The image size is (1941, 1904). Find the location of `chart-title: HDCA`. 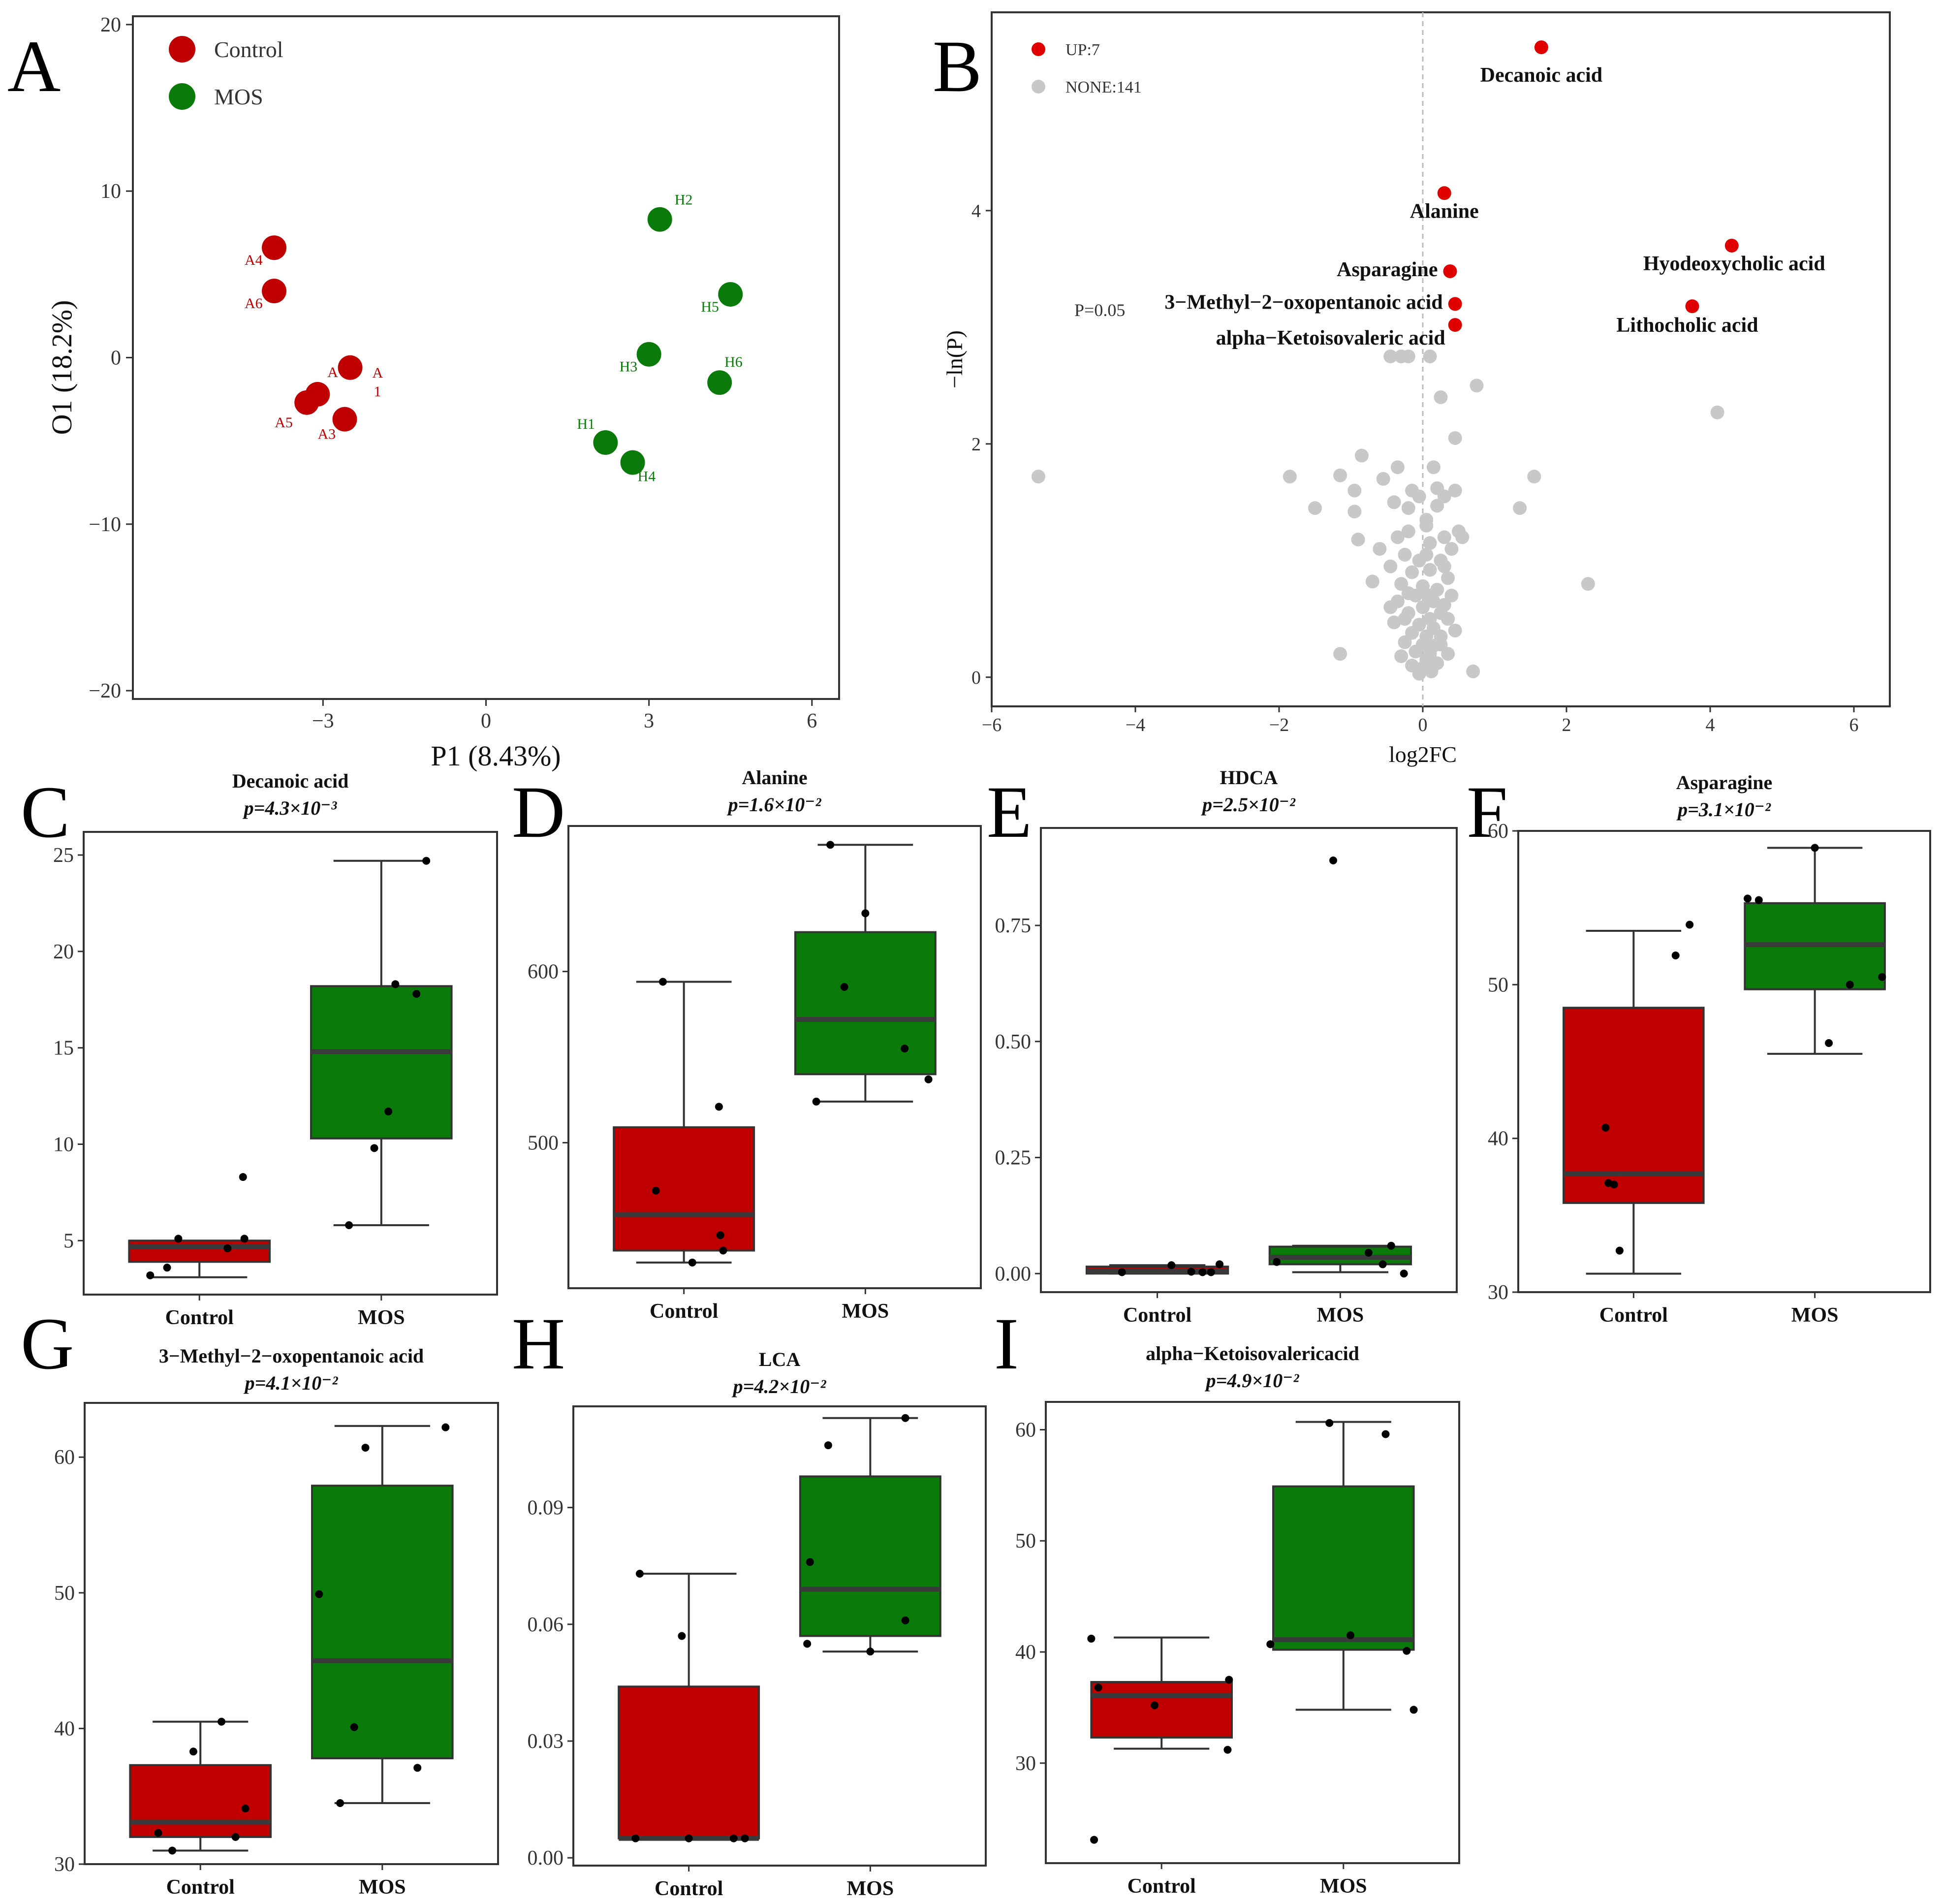

chart-title: HDCA is located at coordinates (1249, 777).